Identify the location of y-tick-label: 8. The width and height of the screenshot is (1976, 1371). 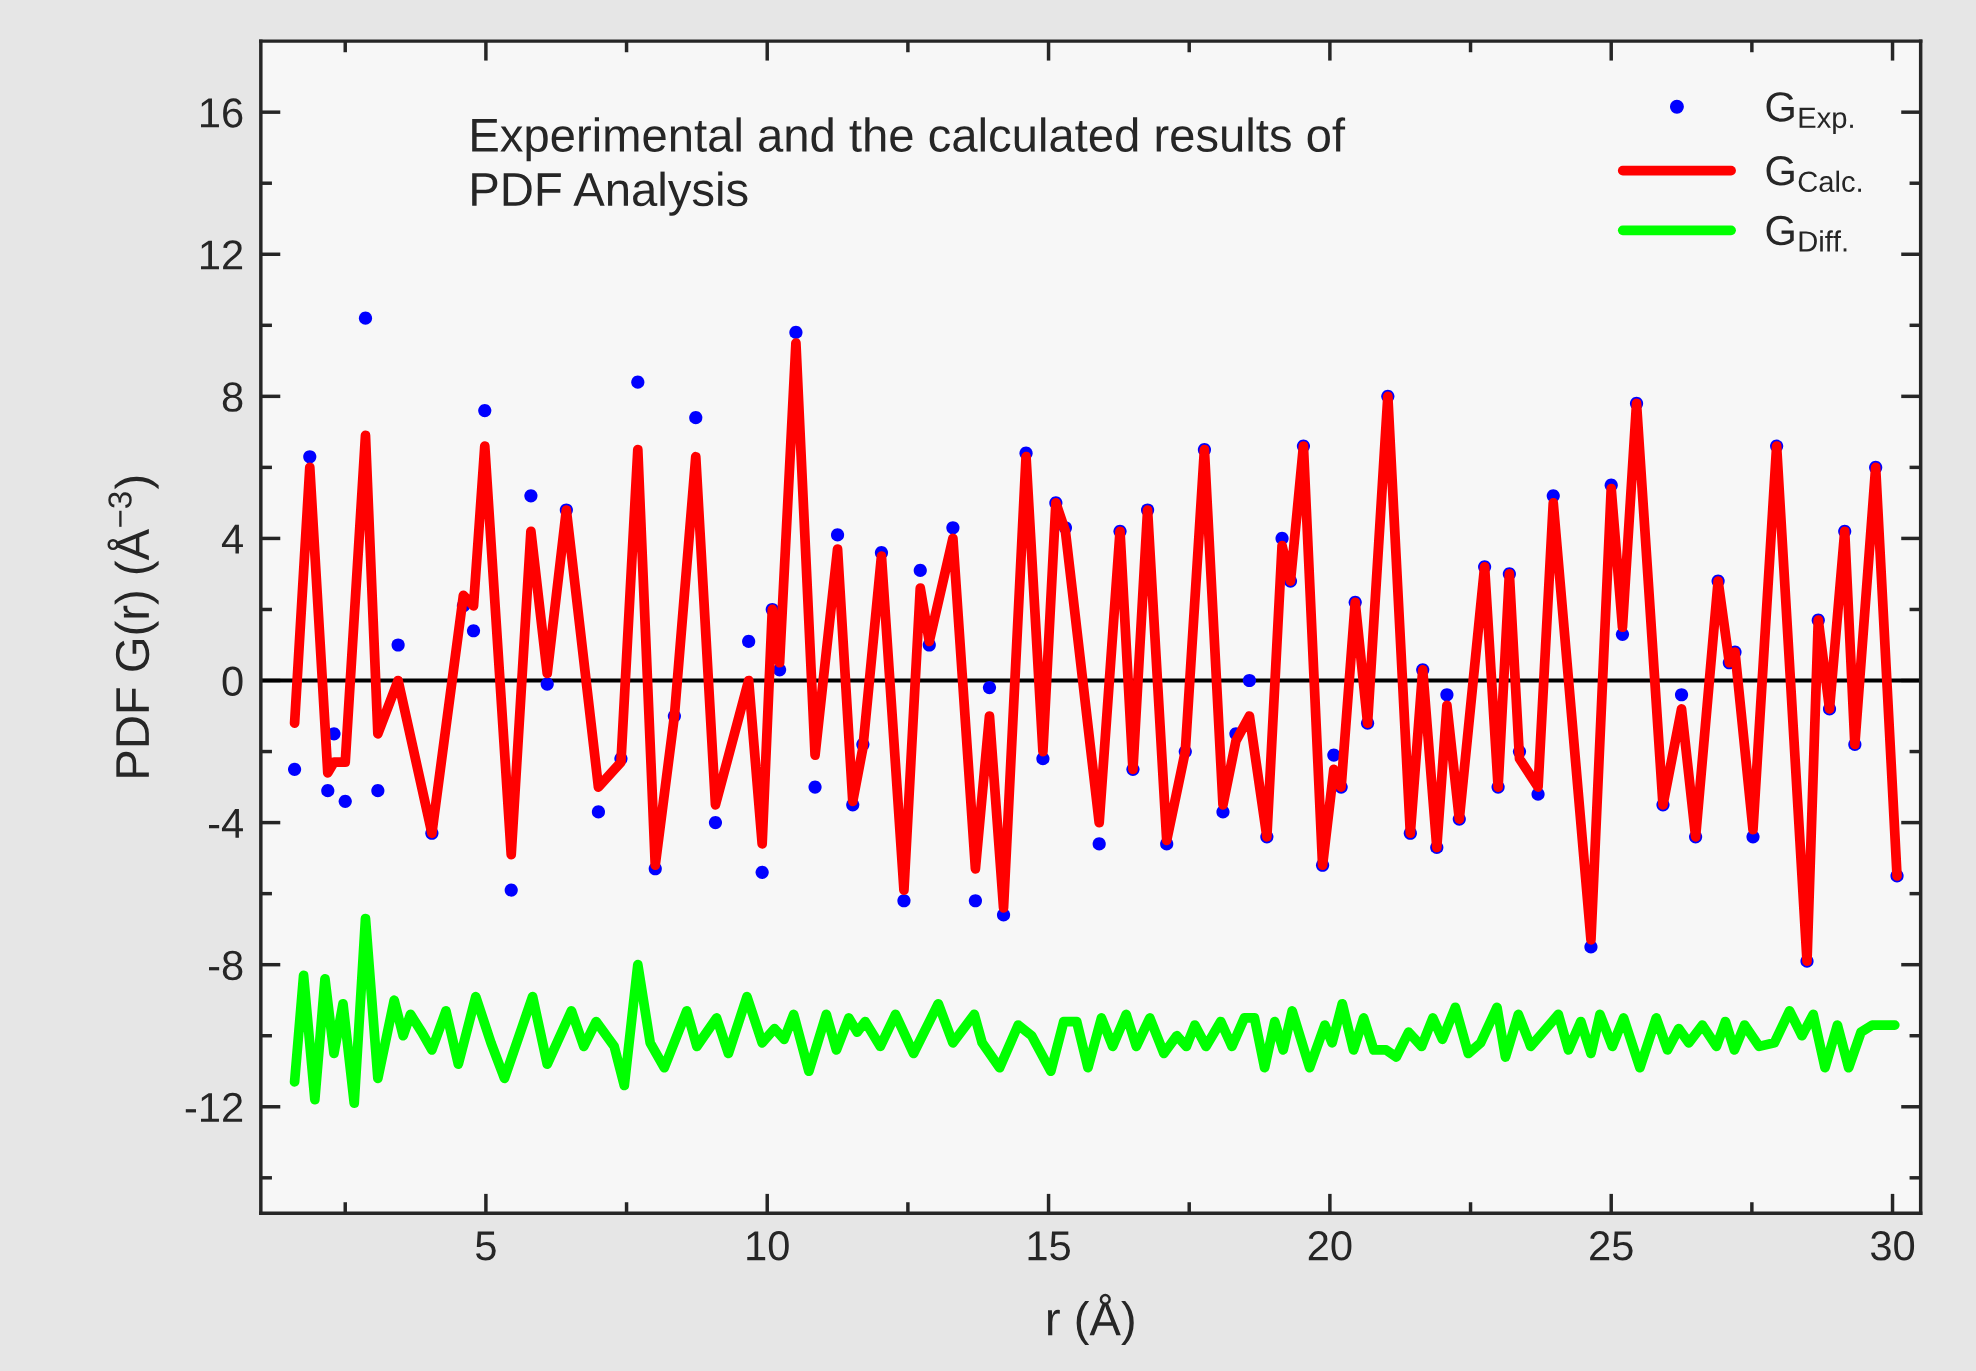
(232, 397).